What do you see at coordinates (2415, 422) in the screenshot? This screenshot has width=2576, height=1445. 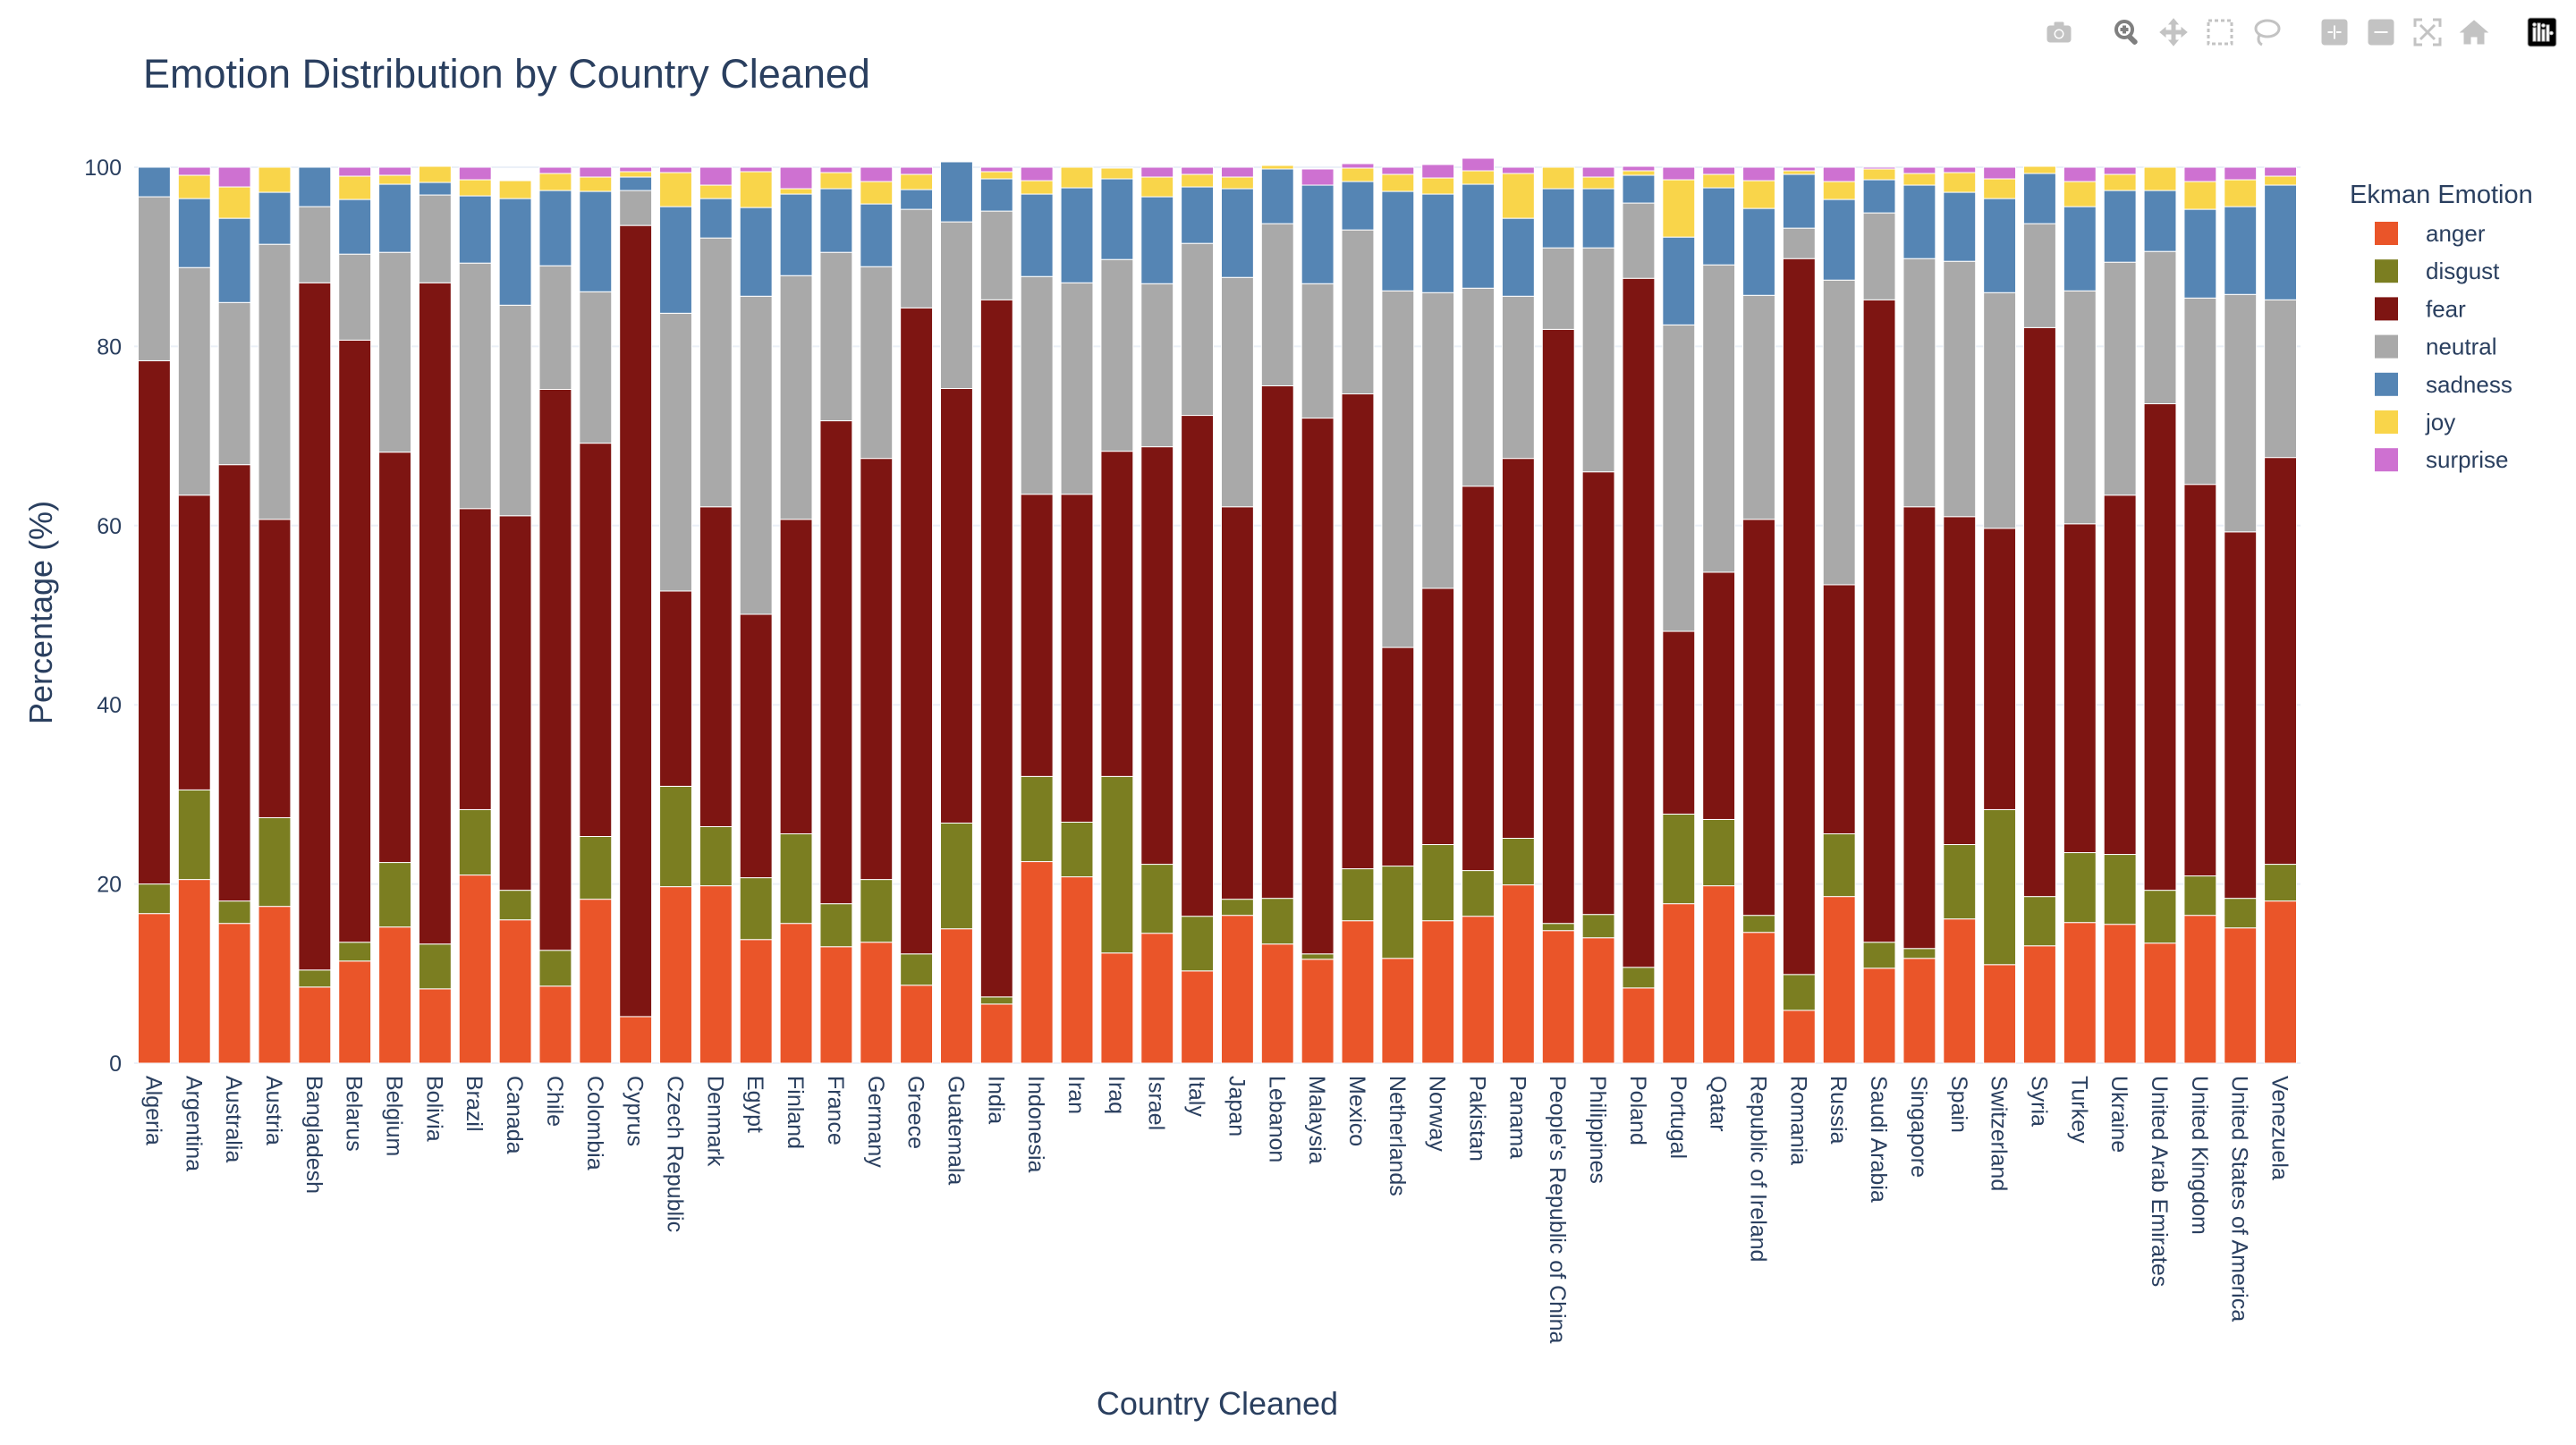 I see `legend-item-joy: joy` at bounding box center [2415, 422].